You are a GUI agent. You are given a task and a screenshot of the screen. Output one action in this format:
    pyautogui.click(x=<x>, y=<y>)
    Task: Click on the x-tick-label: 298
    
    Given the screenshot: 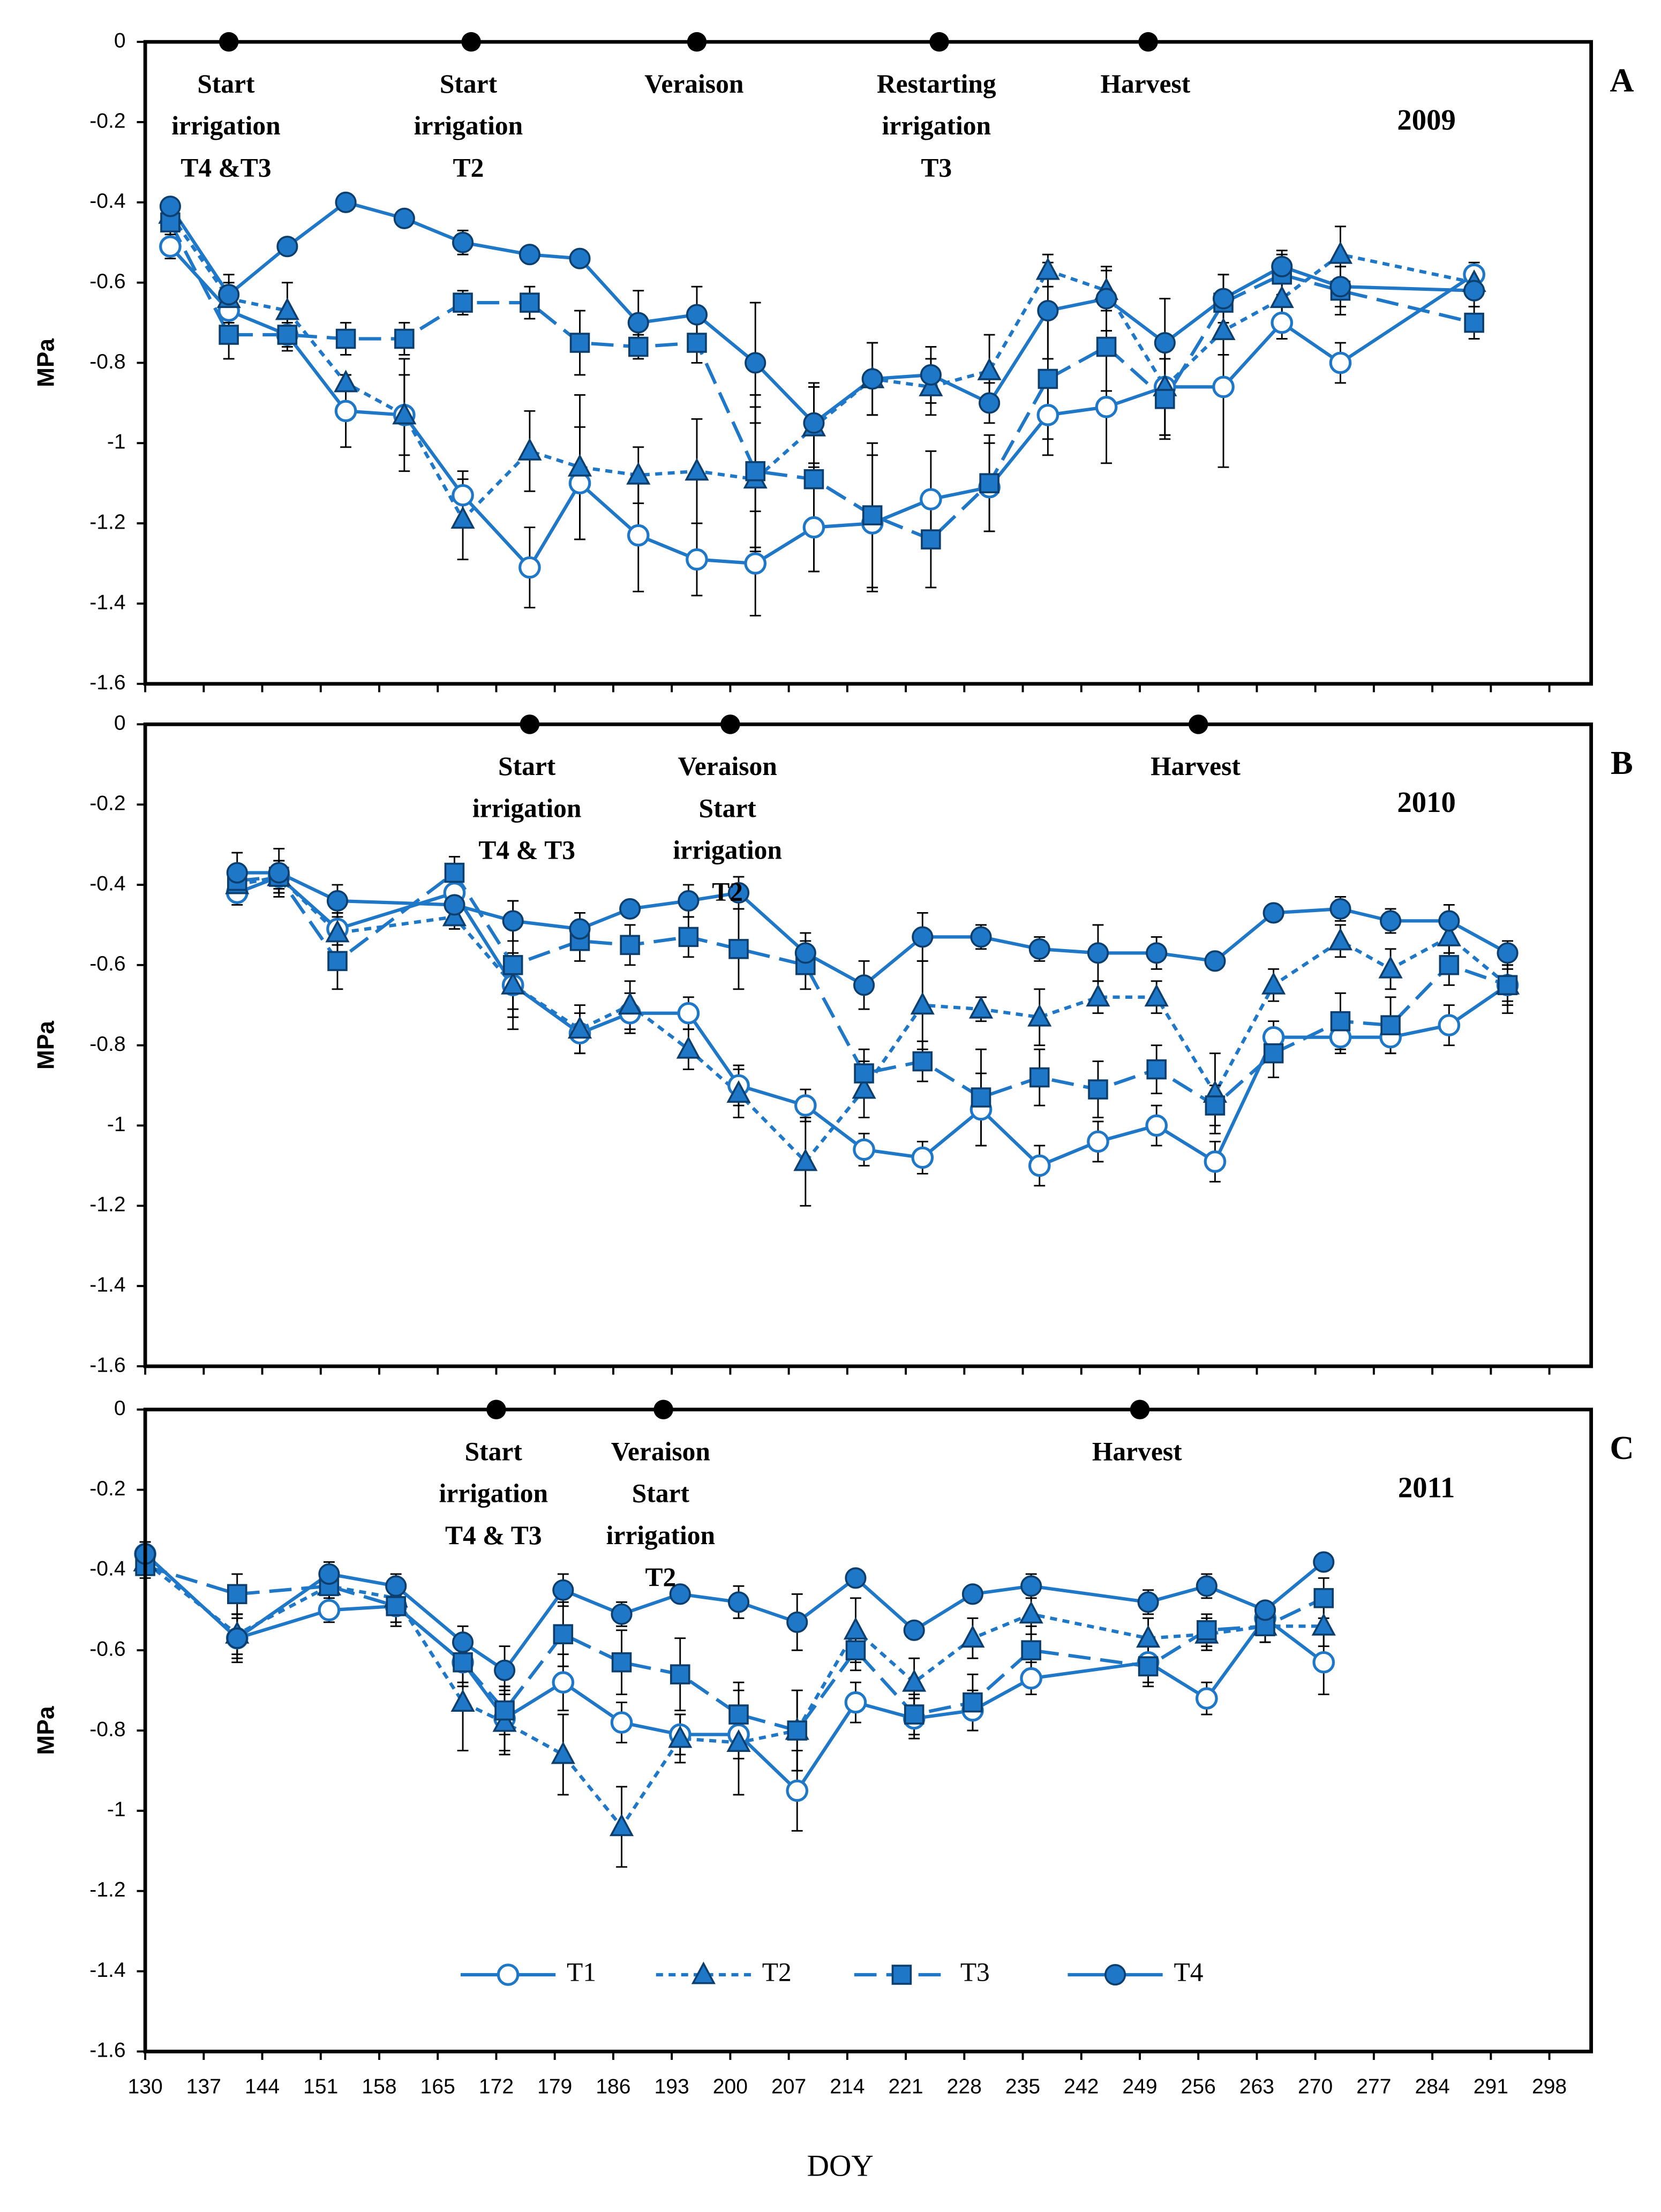 What is the action you would take?
    pyautogui.click(x=1549, y=2086)
    